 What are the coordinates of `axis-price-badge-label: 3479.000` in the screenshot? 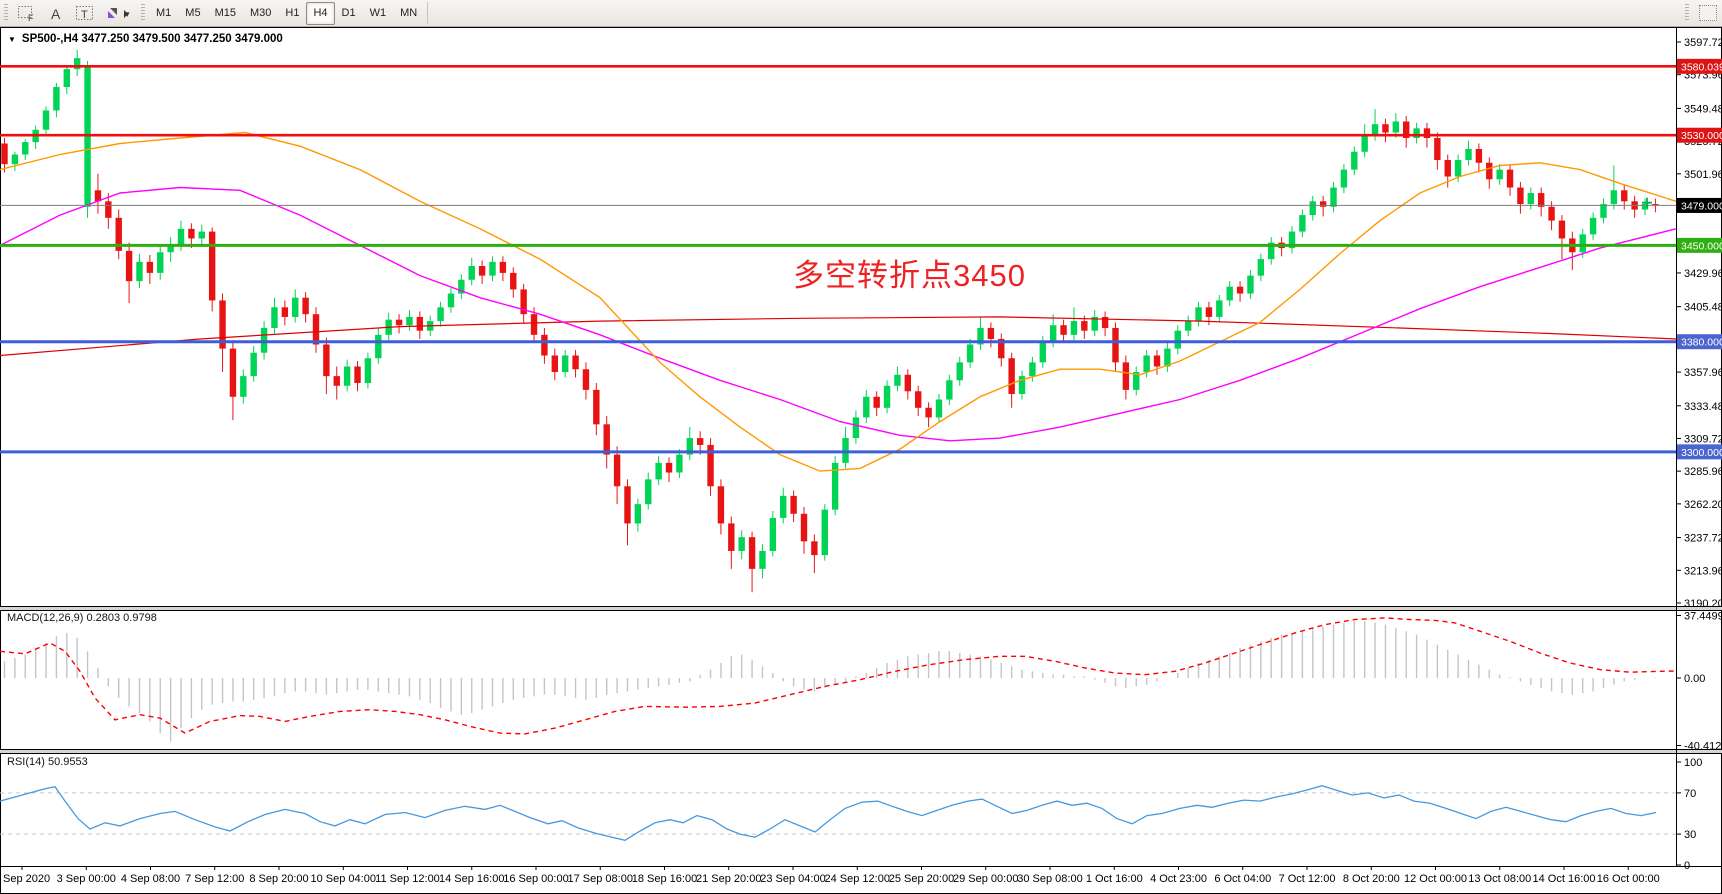 It's located at (1701, 206).